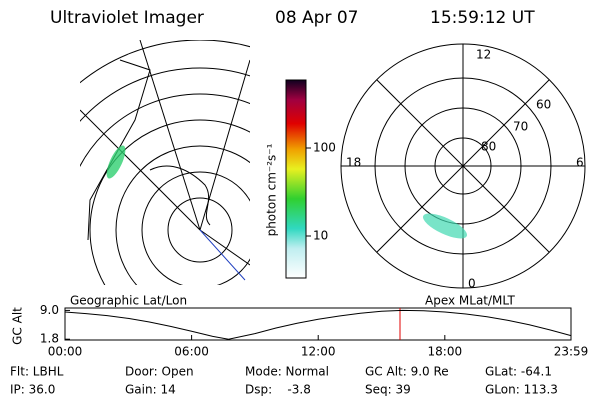  What do you see at coordinates (316, 18) in the screenshot?
I see `date: 08 Apr 07` at bounding box center [316, 18].